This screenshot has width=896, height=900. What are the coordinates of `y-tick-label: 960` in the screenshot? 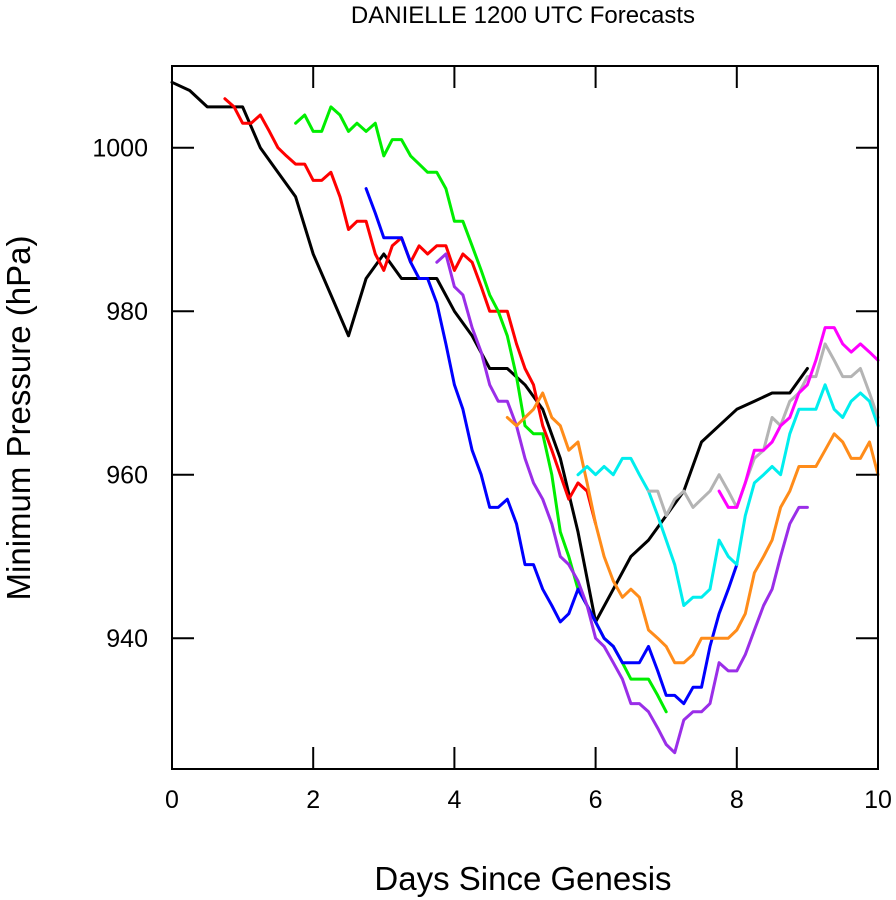 It's located at (127, 476).